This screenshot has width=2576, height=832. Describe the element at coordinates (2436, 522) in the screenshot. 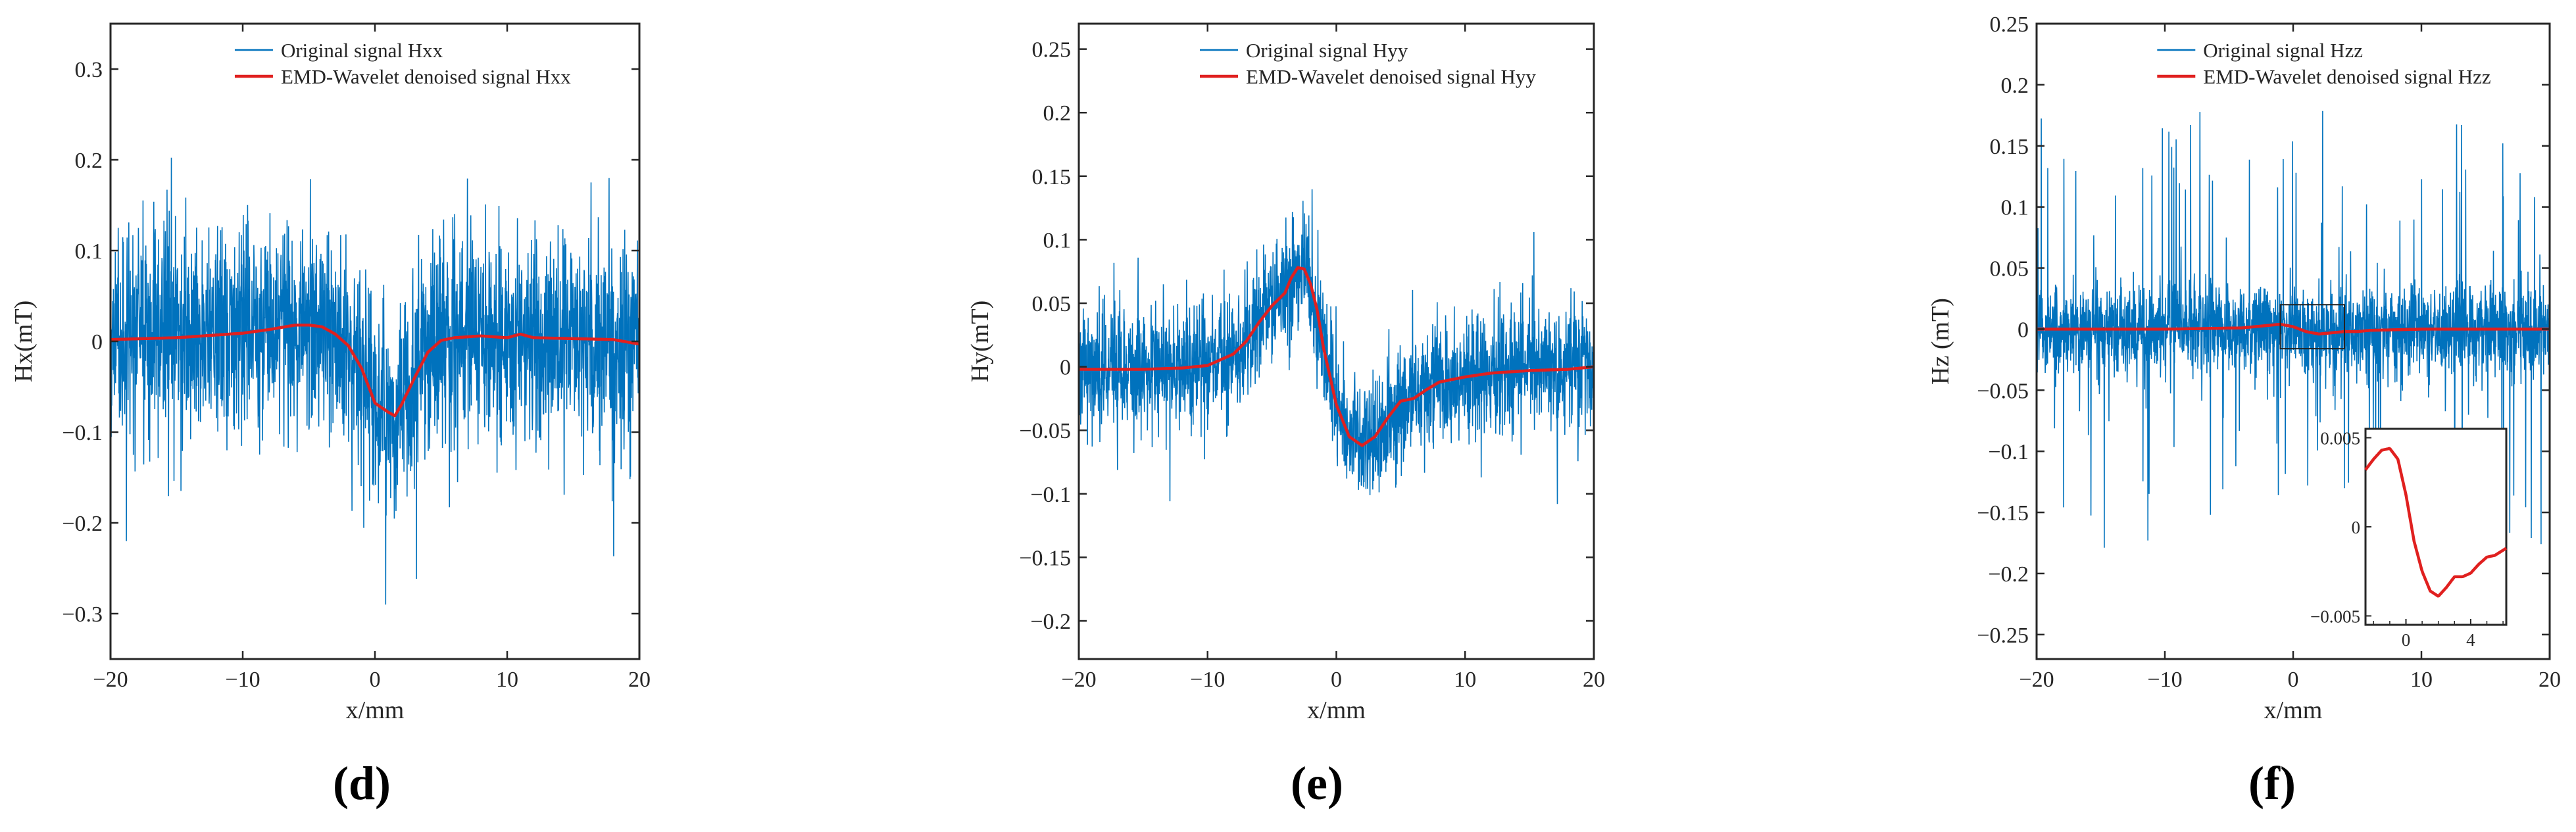

I see `inset-denoised-line` at that location.